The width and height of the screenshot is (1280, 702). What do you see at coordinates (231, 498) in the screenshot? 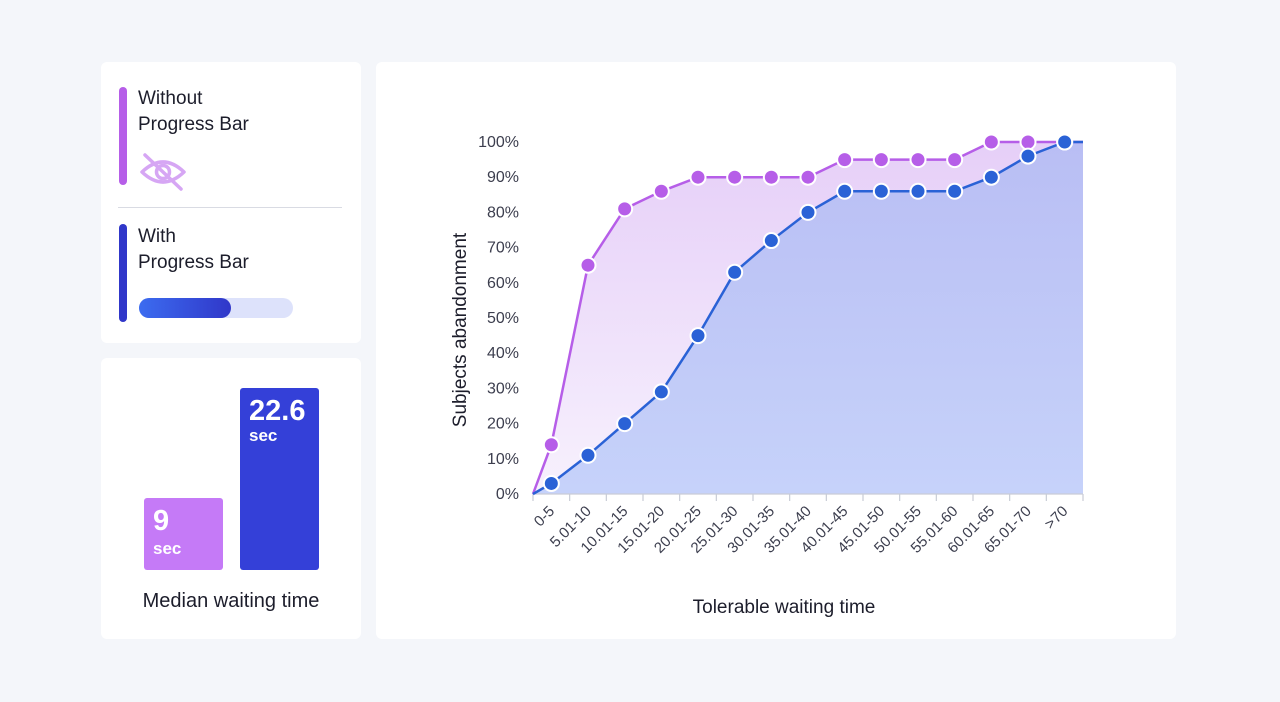
I see `median-card: 9 sec 22.6 sec Median waiting time` at bounding box center [231, 498].